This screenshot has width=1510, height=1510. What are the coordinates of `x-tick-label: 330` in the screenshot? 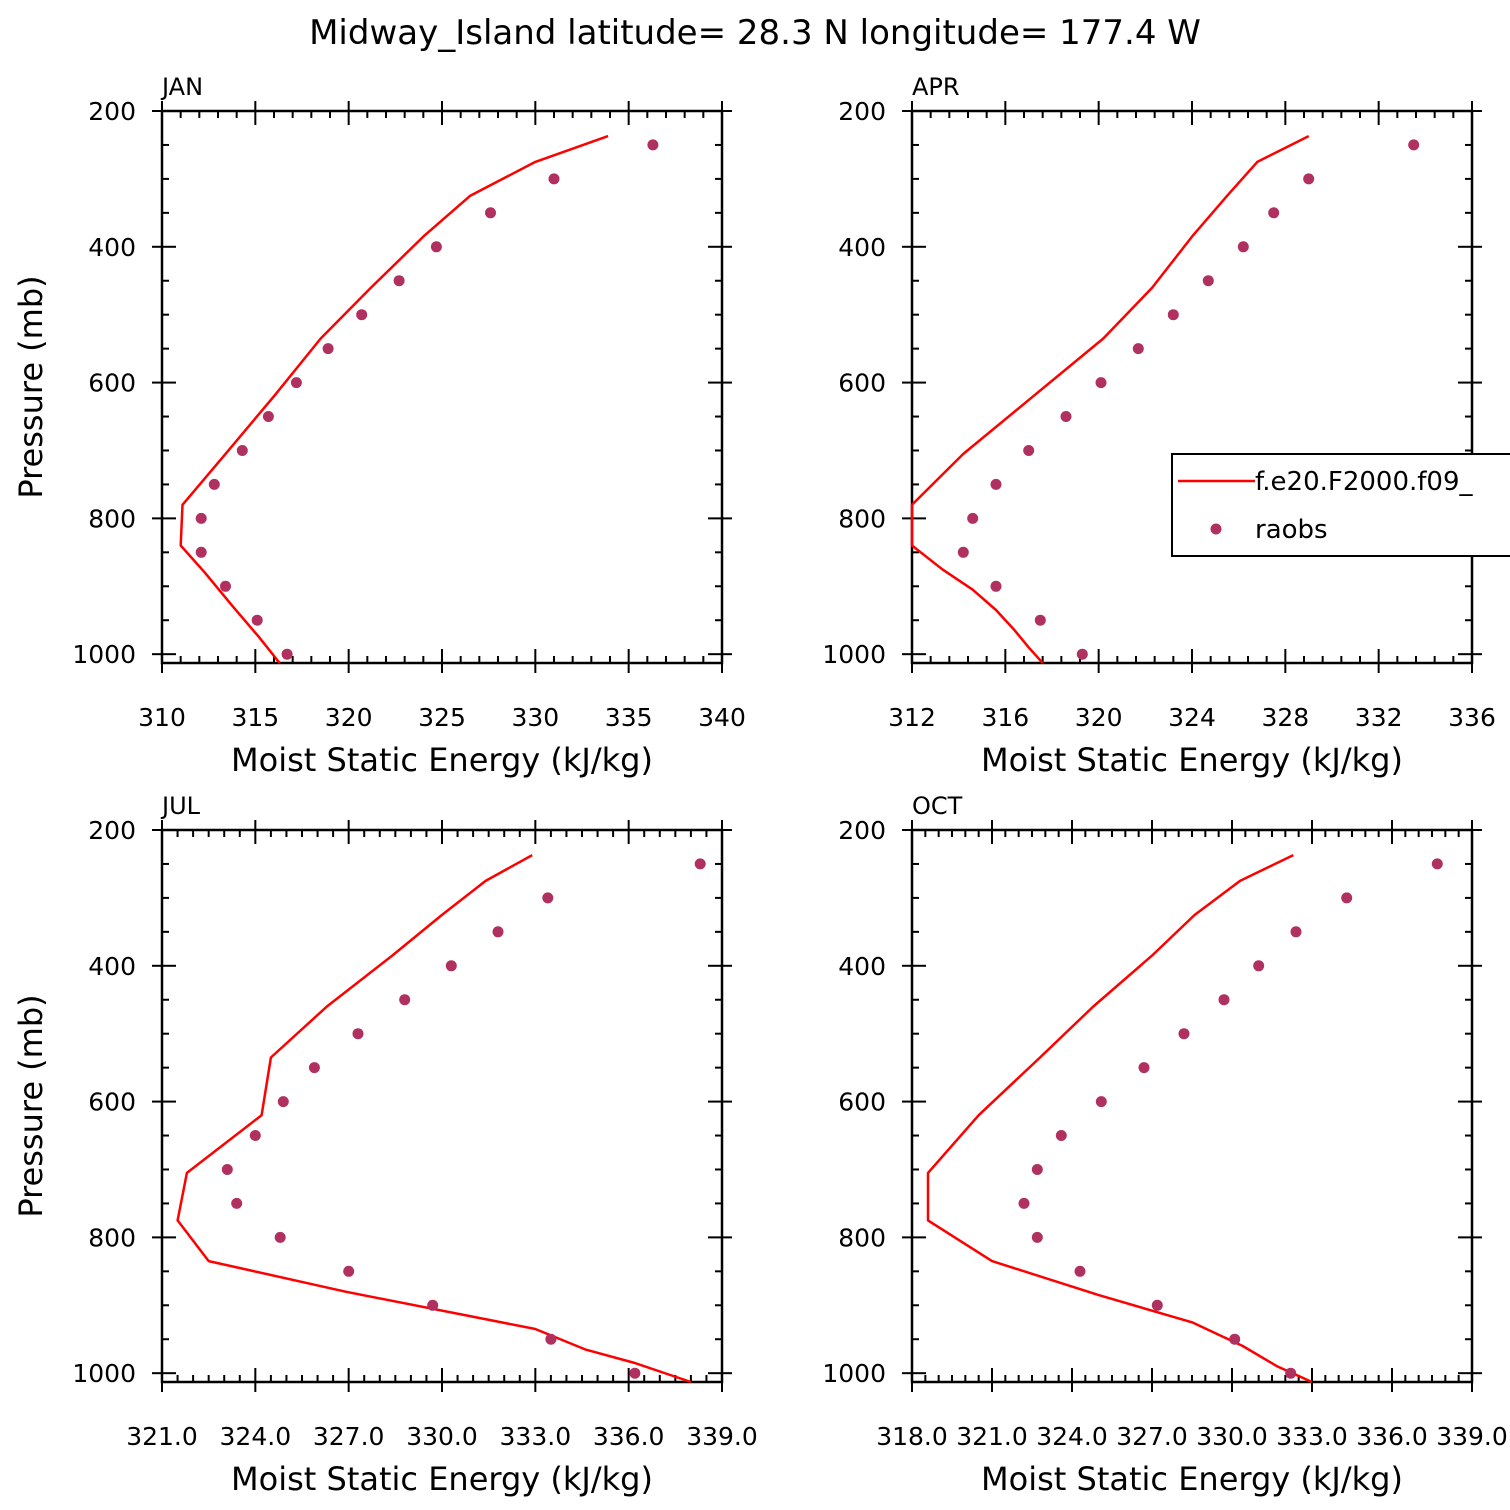 It's located at (535, 717).